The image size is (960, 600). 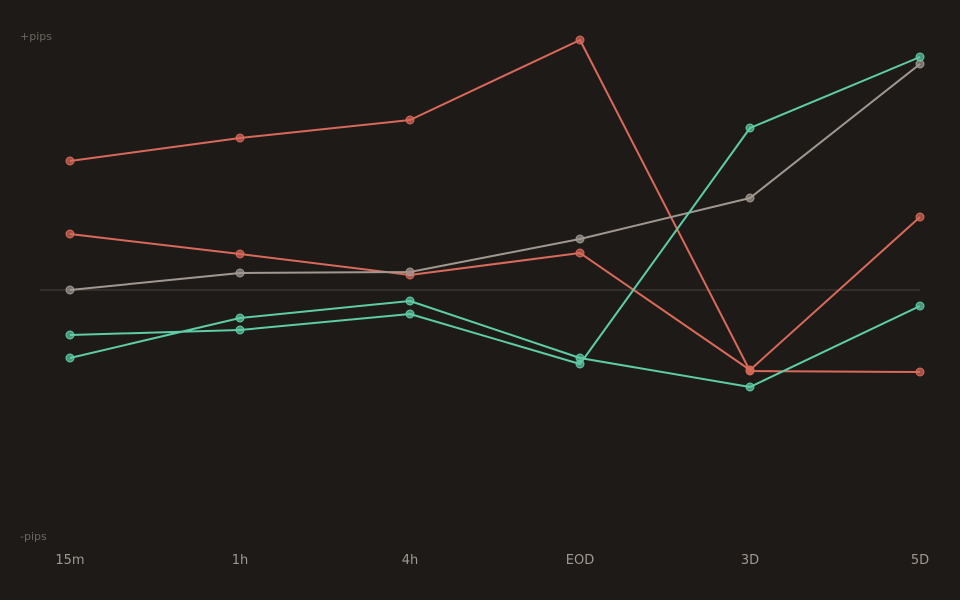 I want to click on series-2-point-15m, so click(x=70, y=234).